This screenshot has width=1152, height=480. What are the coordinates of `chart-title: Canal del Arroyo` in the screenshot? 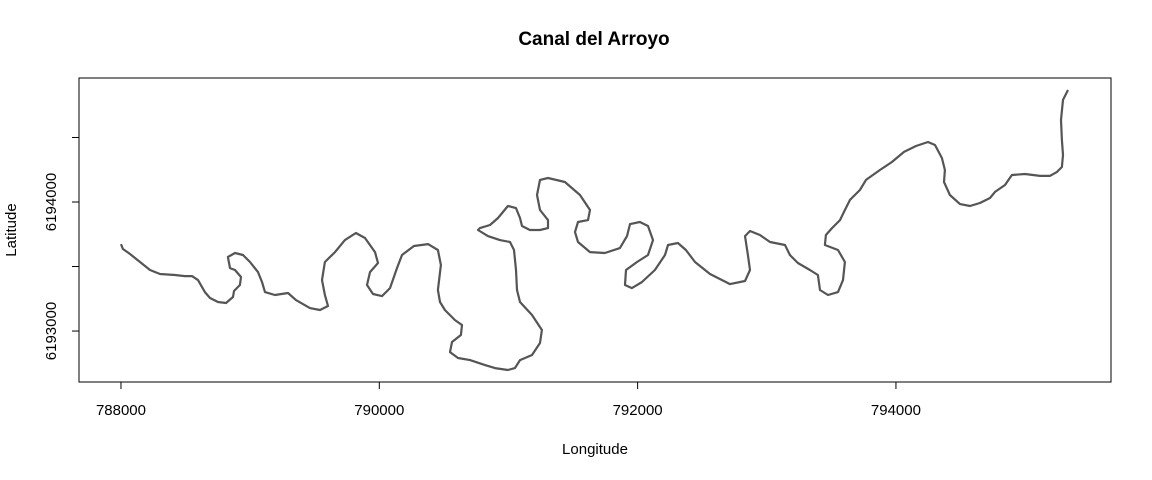 It's located at (593, 39).